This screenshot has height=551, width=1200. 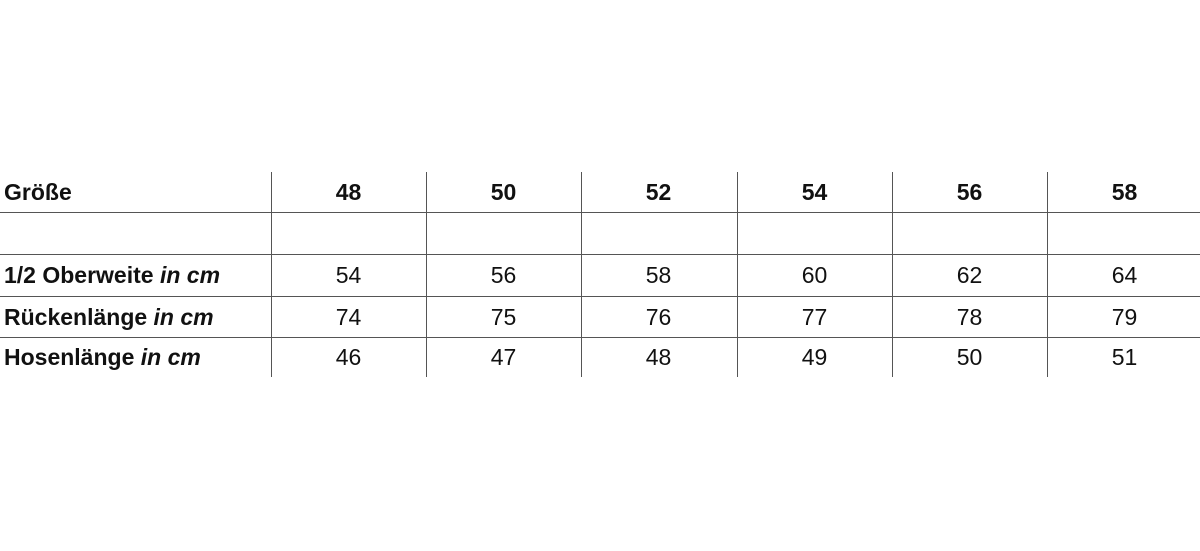 What do you see at coordinates (503, 275) in the screenshot?
I see `table-cell: 56` at bounding box center [503, 275].